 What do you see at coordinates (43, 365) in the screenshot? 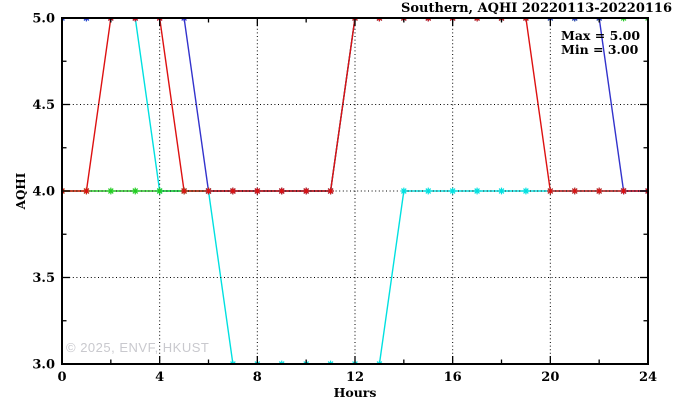
I see `y-tick-label: 3.0` at bounding box center [43, 365].